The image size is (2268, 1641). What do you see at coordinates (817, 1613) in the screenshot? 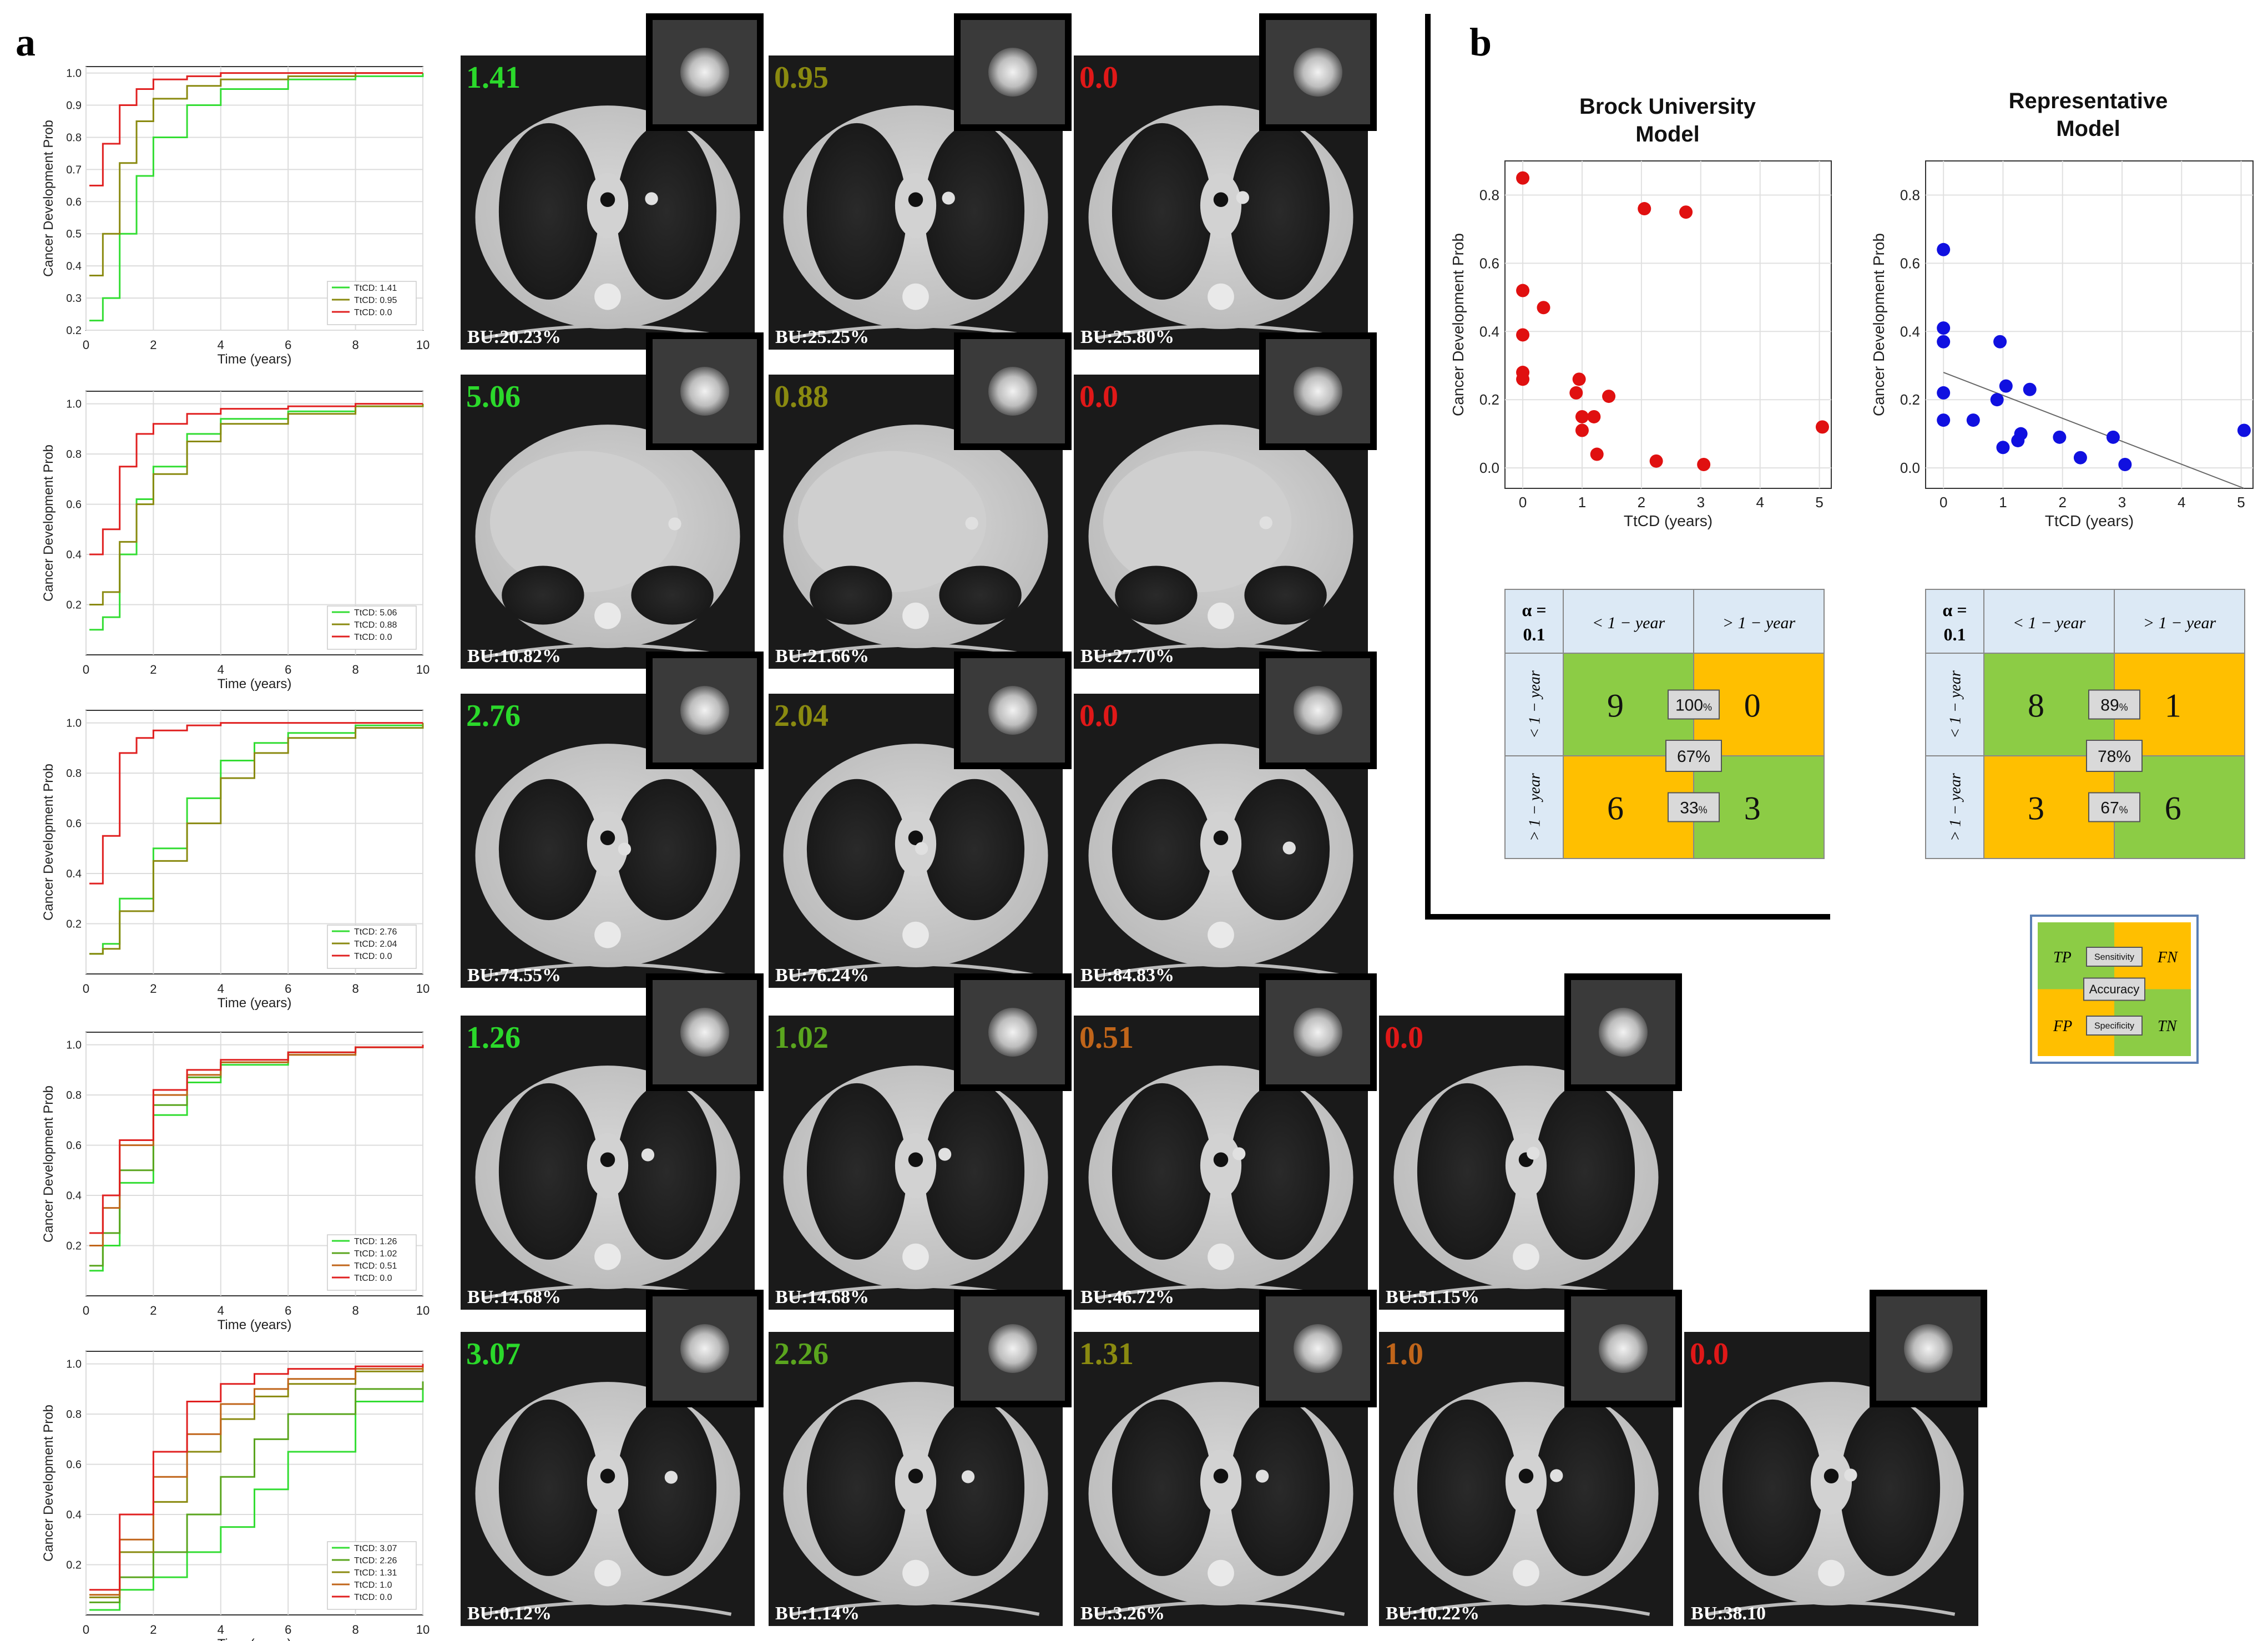
I see `bu-value: BU:1.14%` at bounding box center [817, 1613].